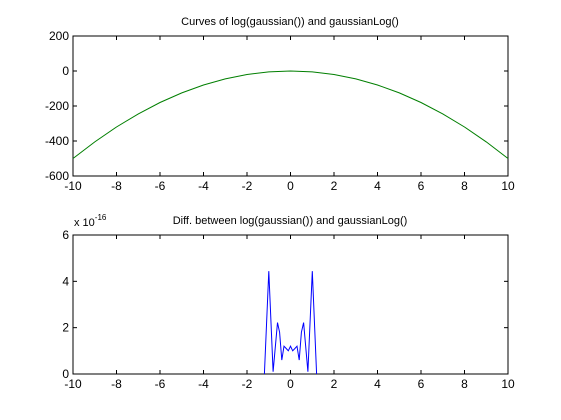  What do you see at coordinates (160, 384) in the screenshot?
I see `bottom-x-tick-label: -6` at bounding box center [160, 384].